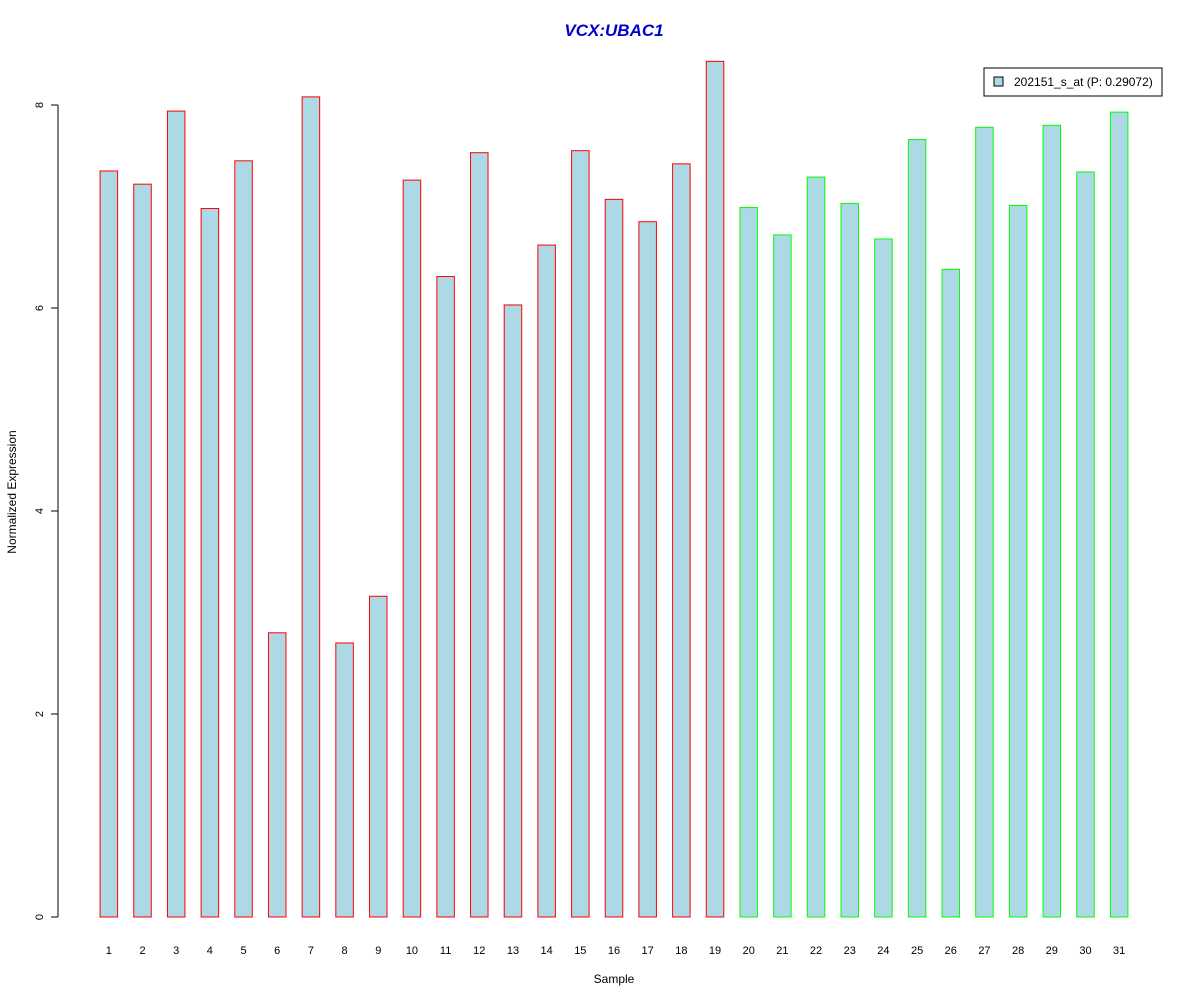  I want to click on legend-swatch, so click(998, 81).